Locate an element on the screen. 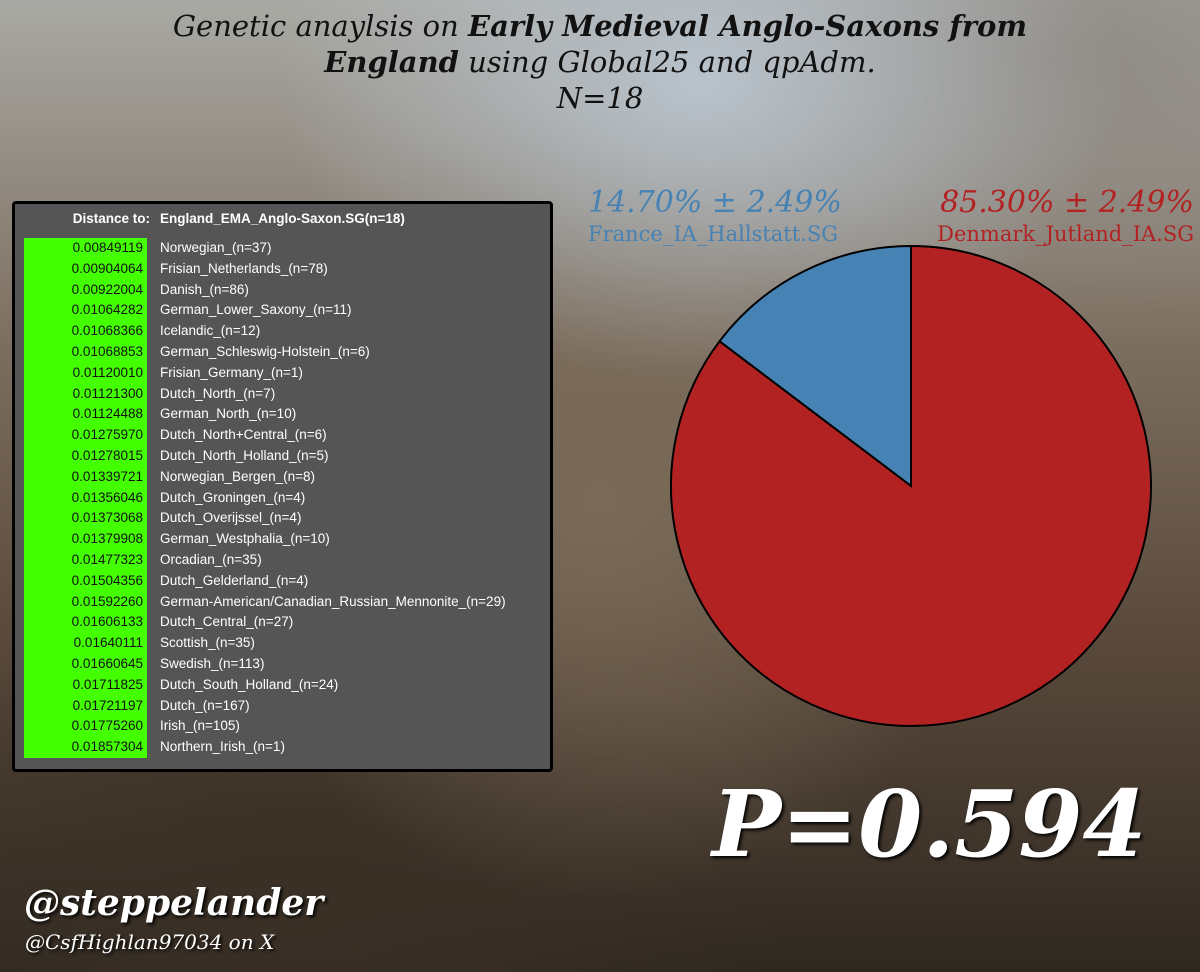  distance-value: 0.01373068 is located at coordinates (85, 519).